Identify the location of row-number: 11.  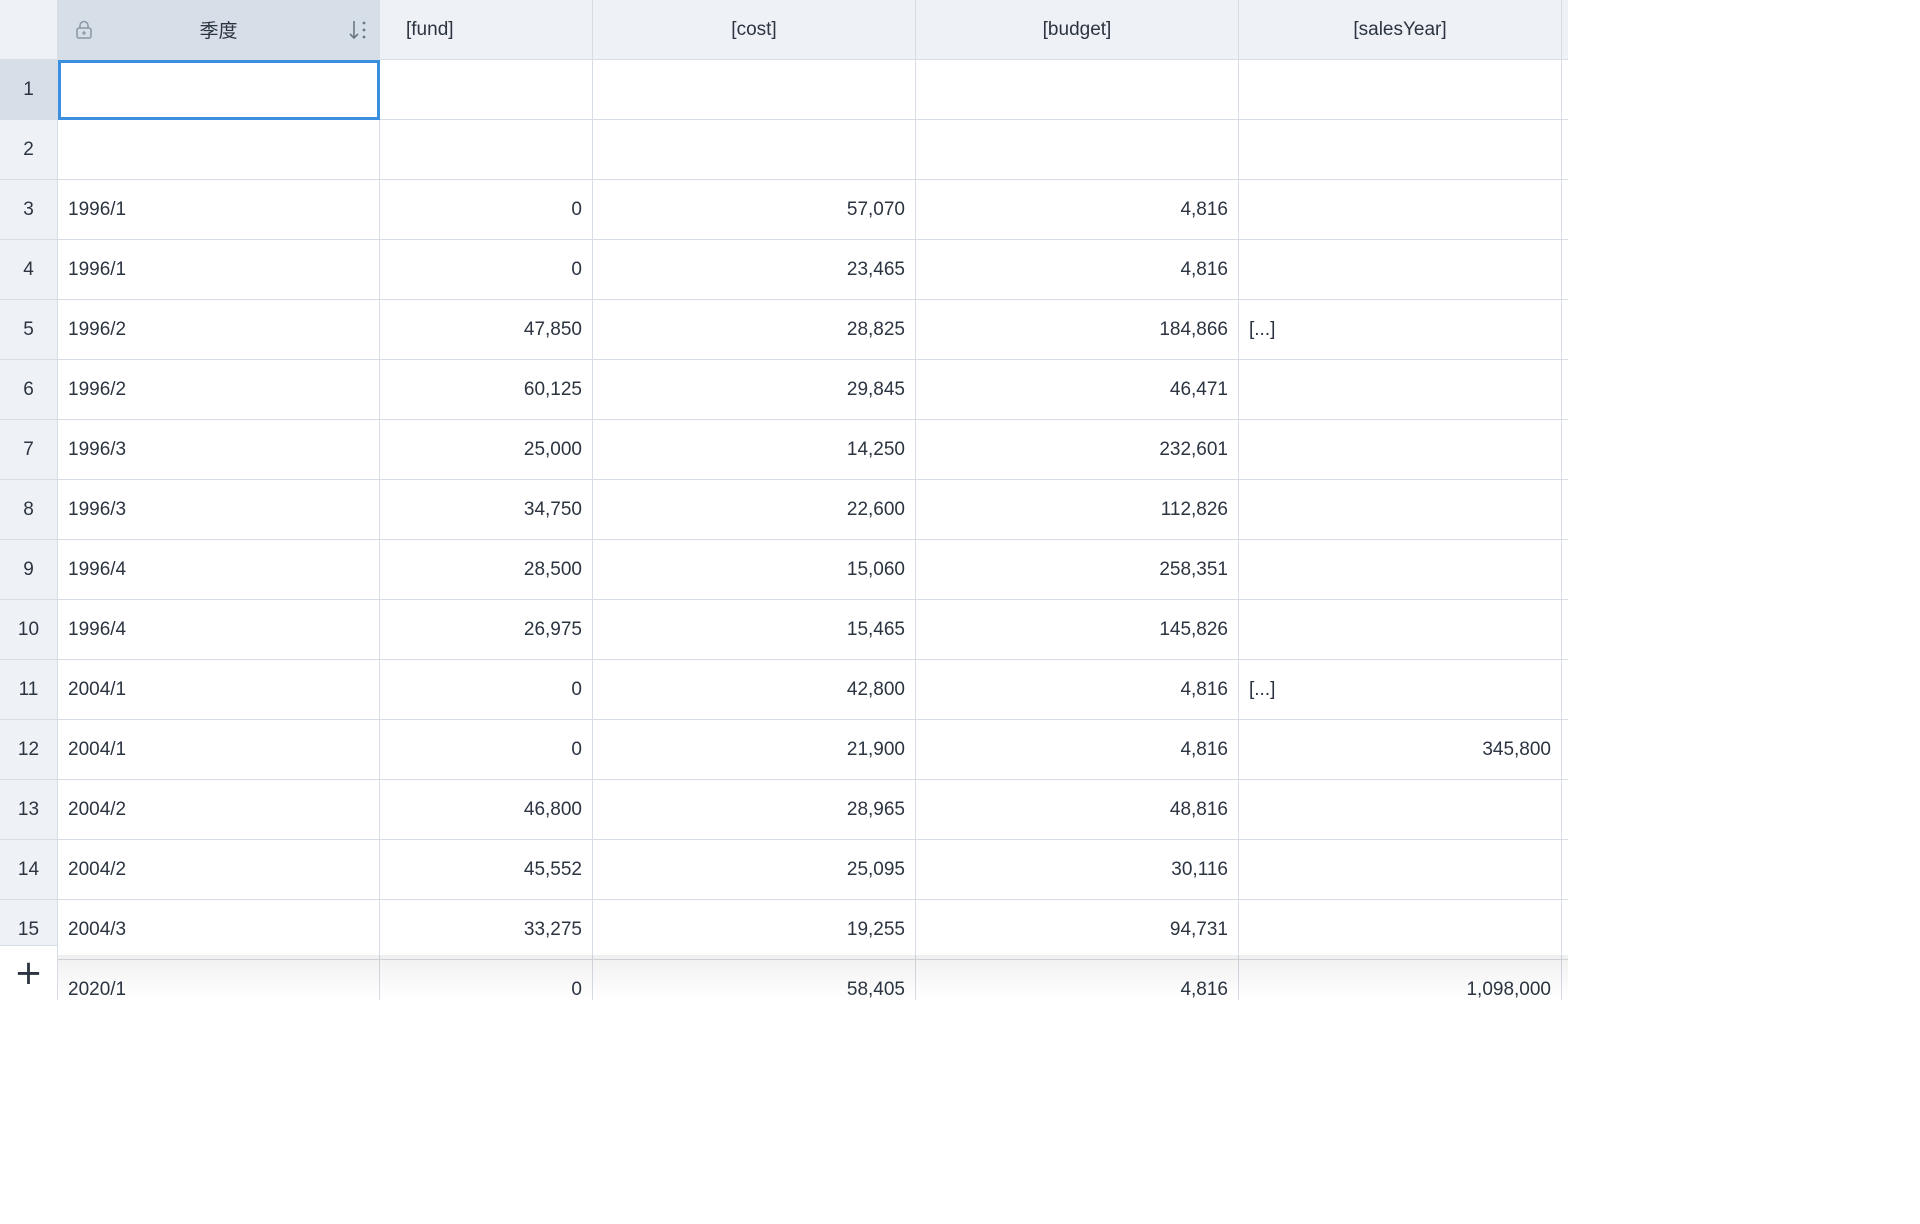
(29, 690).